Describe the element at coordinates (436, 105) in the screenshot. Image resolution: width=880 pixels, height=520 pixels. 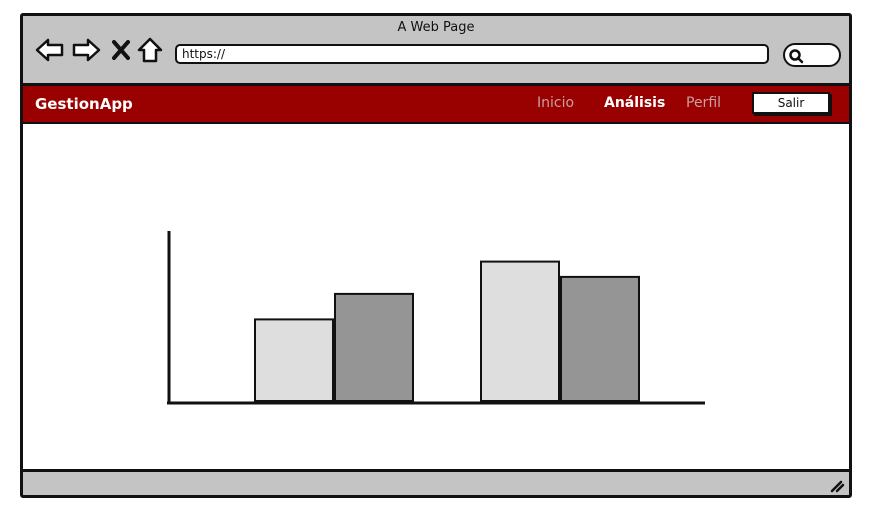
I see `app-navbar: GestionApp Inicio Análisis Perfil Salir` at that location.